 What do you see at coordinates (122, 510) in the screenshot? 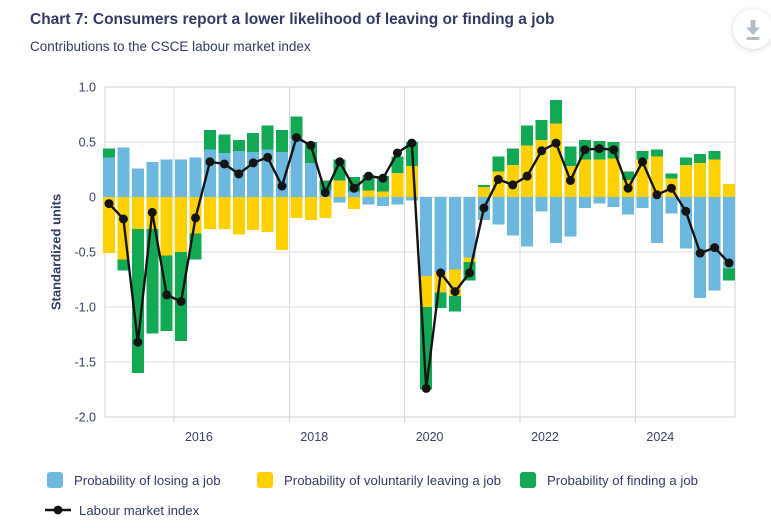
I see `legend-item-labour-market-index: Labour market index` at bounding box center [122, 510].